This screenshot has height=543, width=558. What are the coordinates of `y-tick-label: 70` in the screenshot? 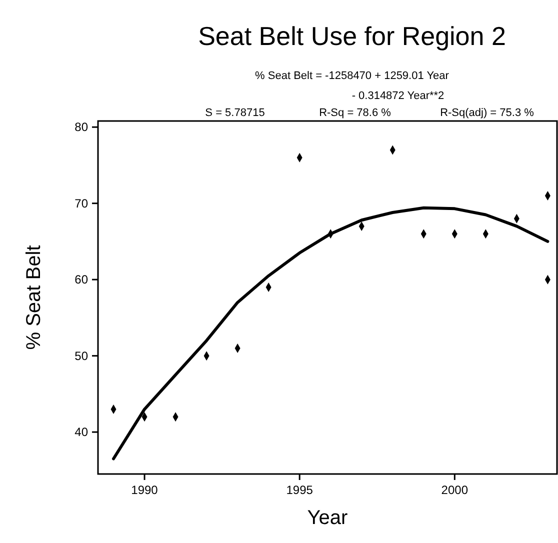 It's located at (81, 203).